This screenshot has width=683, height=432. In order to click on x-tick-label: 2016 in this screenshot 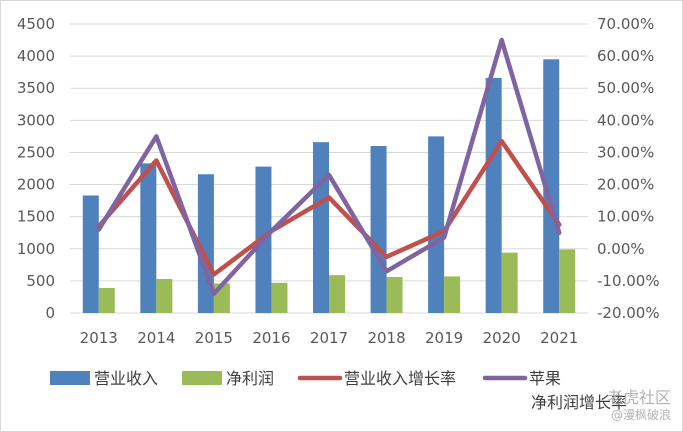, I will do `click(271, 338)`.